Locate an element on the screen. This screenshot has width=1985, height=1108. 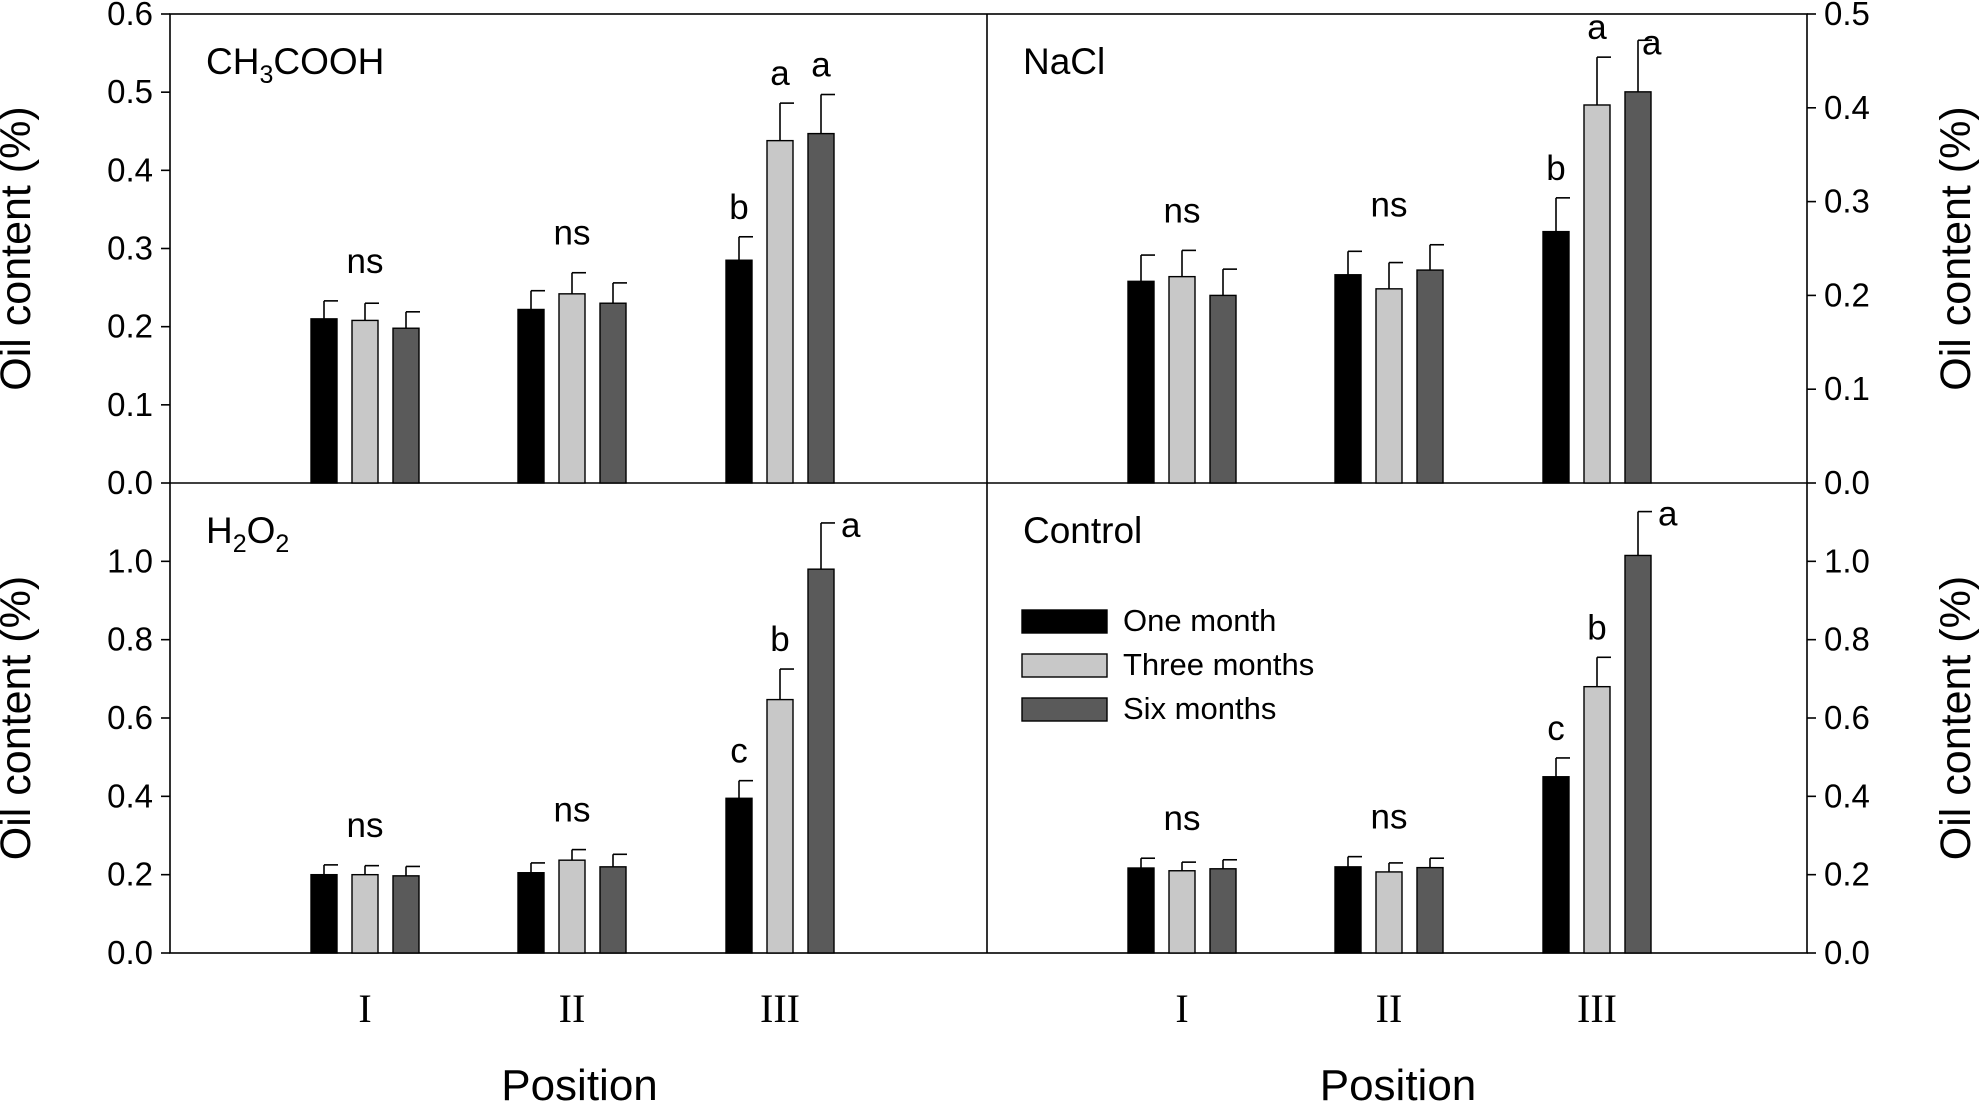
panel-label: NaCl is located at coordinates (1064, 61).